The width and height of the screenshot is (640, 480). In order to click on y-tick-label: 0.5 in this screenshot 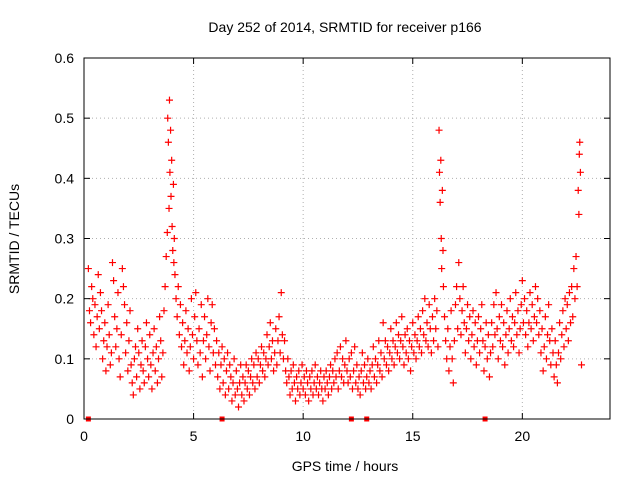, I will do `click(65, 118)`.